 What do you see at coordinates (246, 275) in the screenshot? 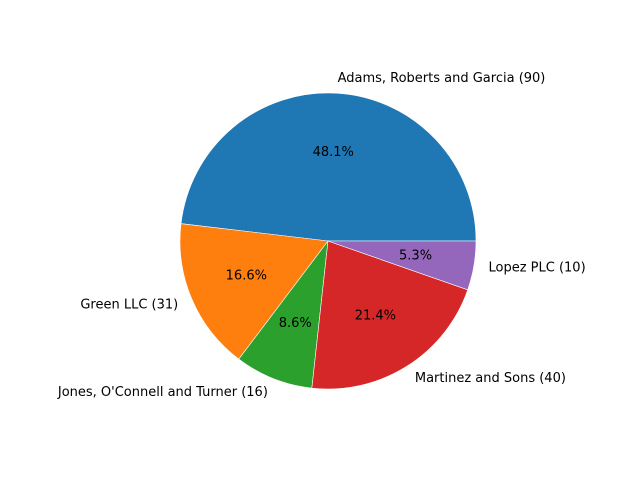
I see `slice-percent-1: 16.6%` at bounding box center [246, 275].